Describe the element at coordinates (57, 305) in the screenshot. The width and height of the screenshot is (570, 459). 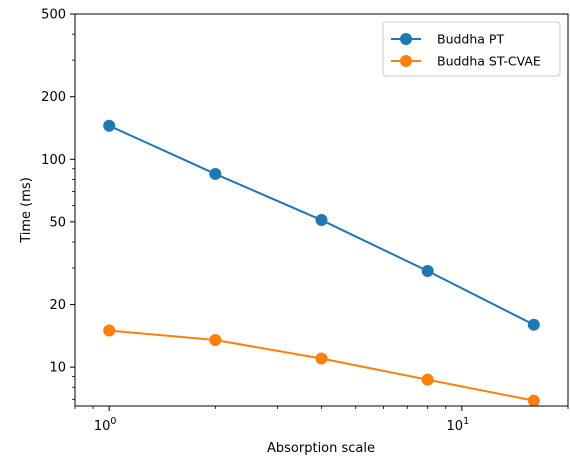
I see `y-tick-label: 20` at that location.